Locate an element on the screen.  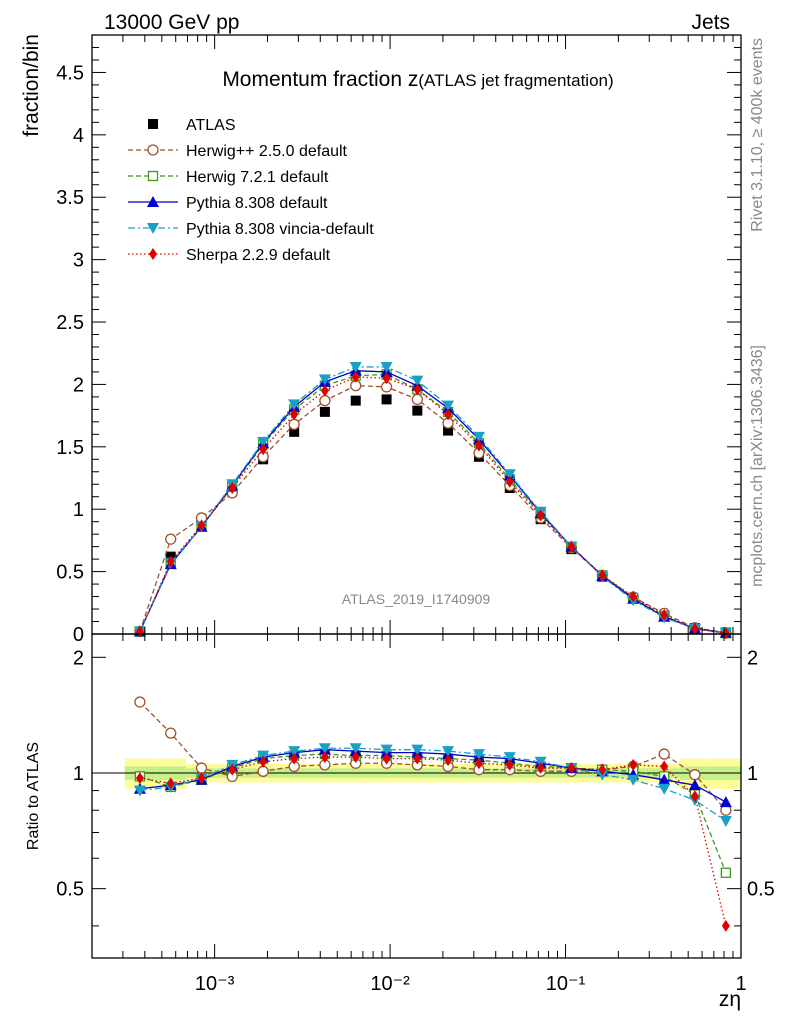
ratio-y-tick-label-right: 0.5 is located at coordinates (761, 890).